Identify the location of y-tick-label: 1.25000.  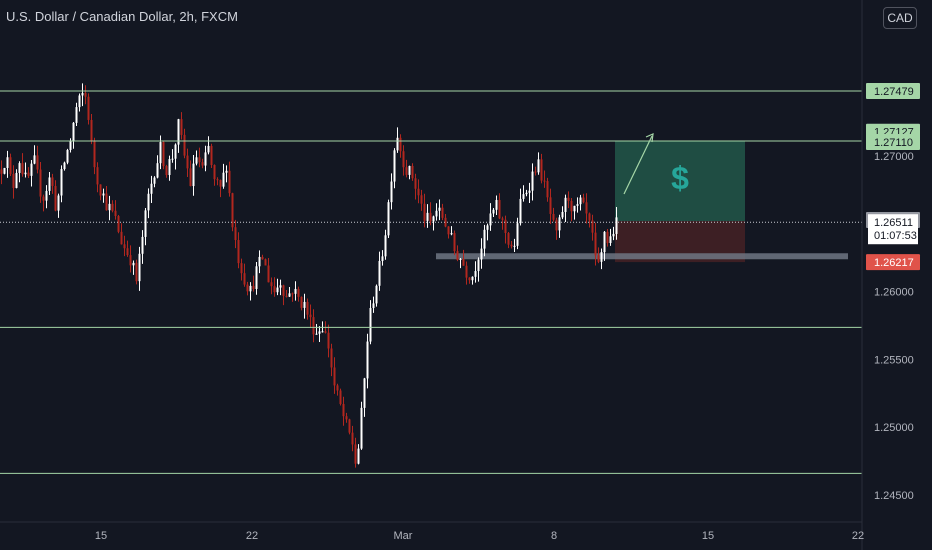
(894, 428).